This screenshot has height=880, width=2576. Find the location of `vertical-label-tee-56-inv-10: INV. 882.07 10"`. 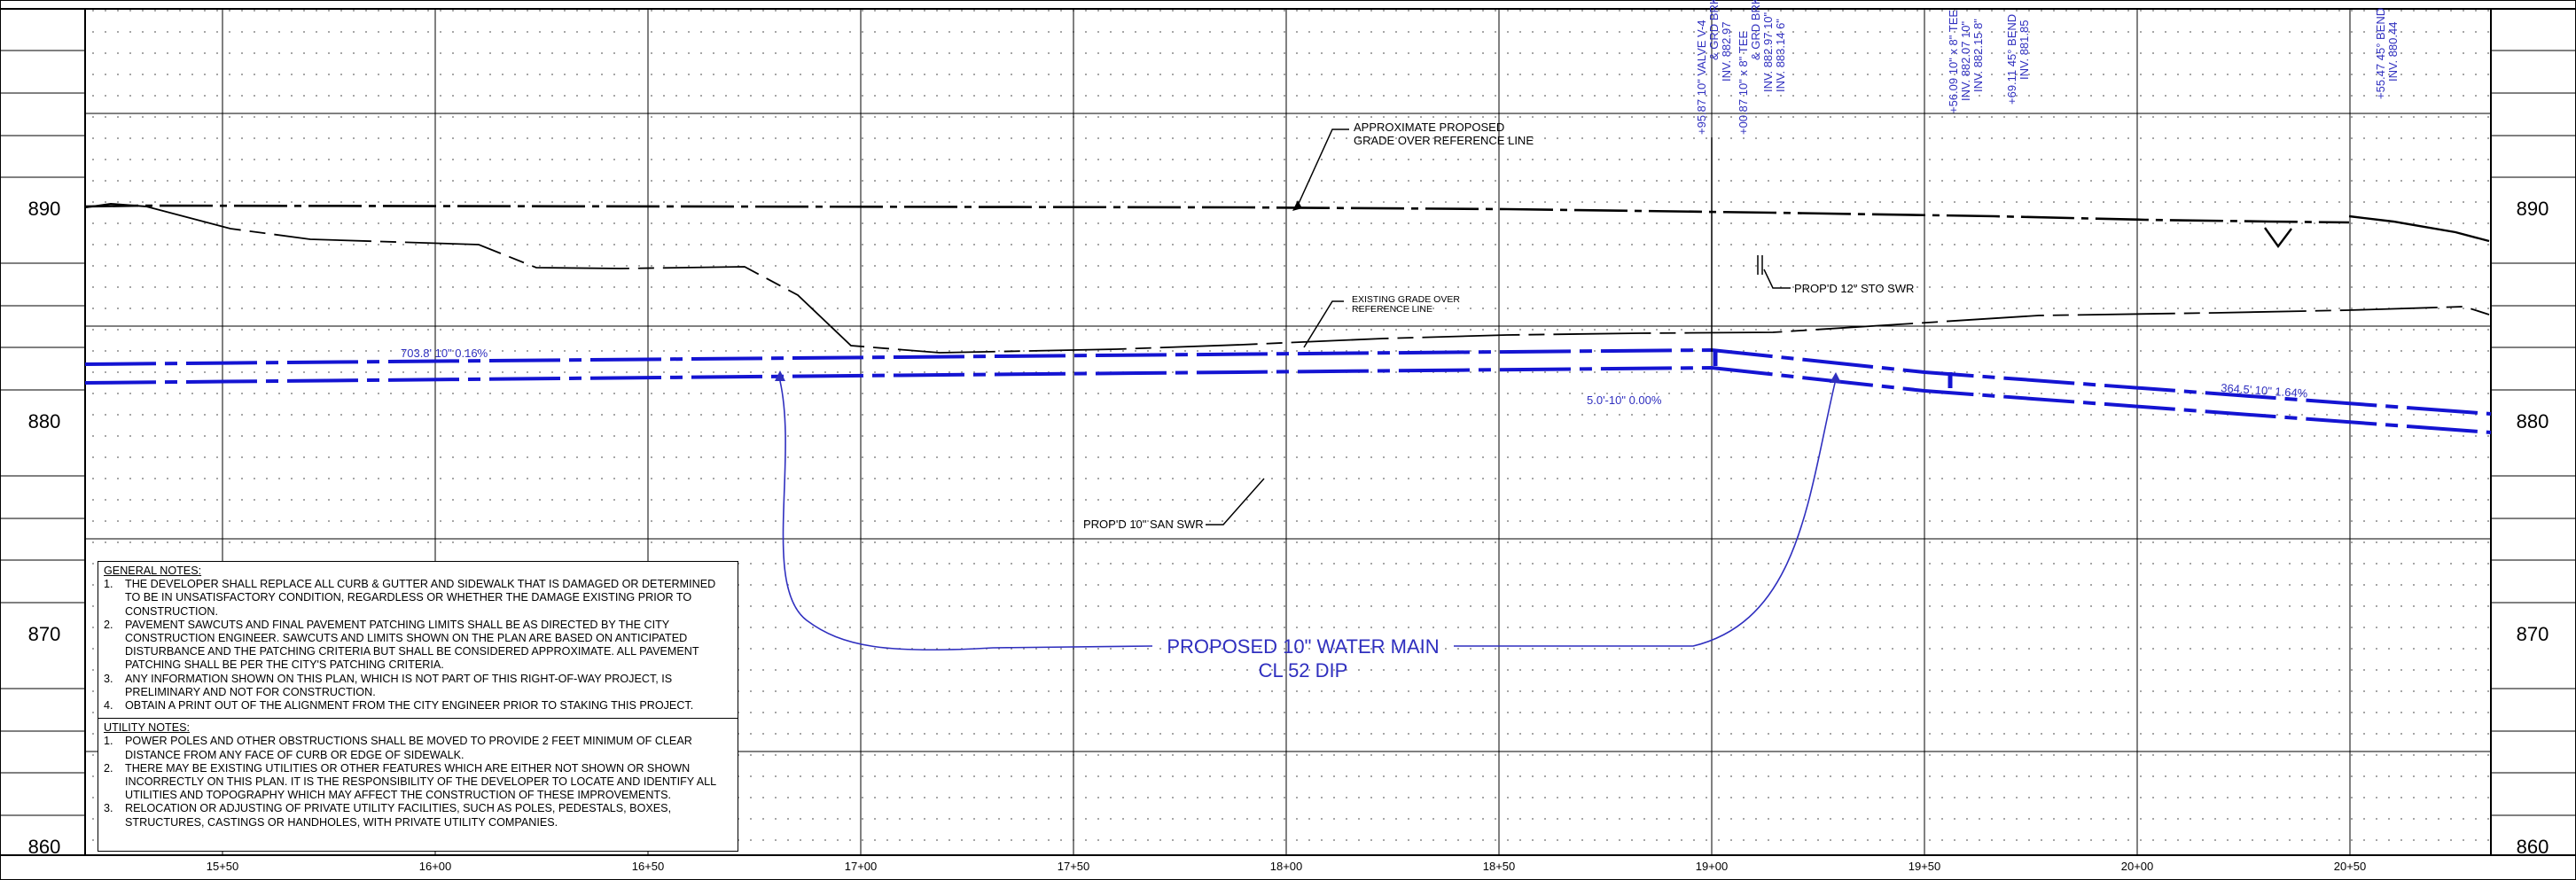

vertical-label-tee-56-inv-10: INV. 882.07 10" is located at coordinates (1965, 60).